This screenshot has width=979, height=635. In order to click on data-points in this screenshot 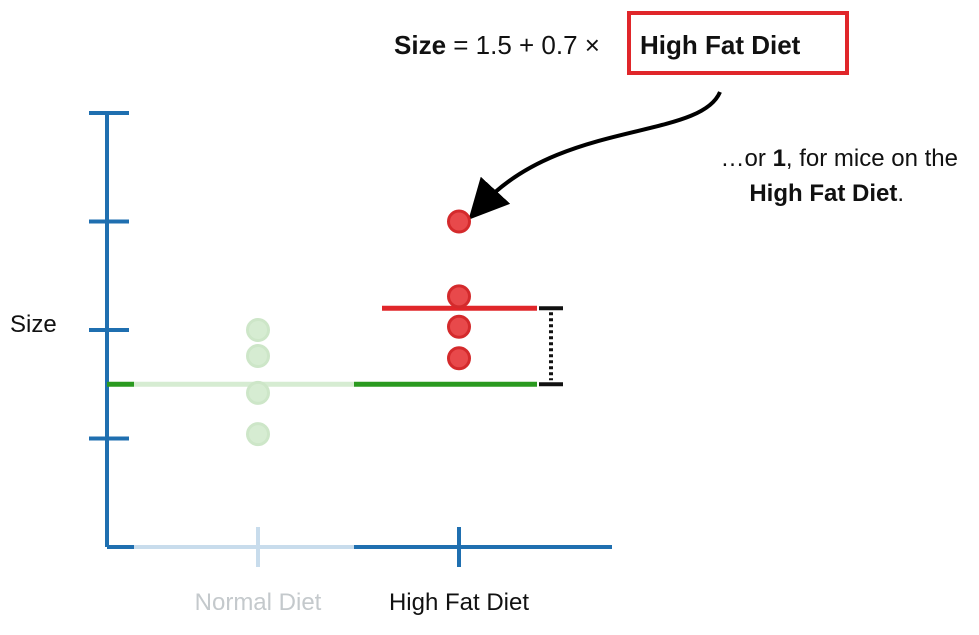, I will do `click(358, 328)`.